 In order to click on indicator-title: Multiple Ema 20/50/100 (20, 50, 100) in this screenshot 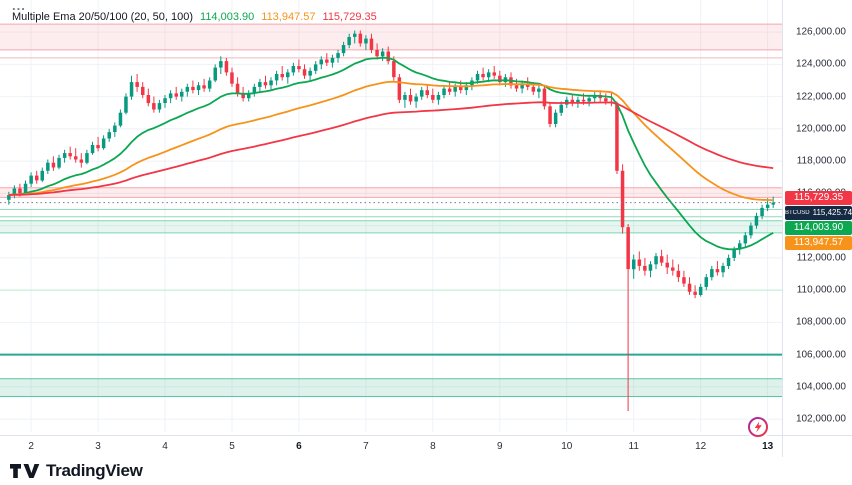, I will do `click(103, 17)`.